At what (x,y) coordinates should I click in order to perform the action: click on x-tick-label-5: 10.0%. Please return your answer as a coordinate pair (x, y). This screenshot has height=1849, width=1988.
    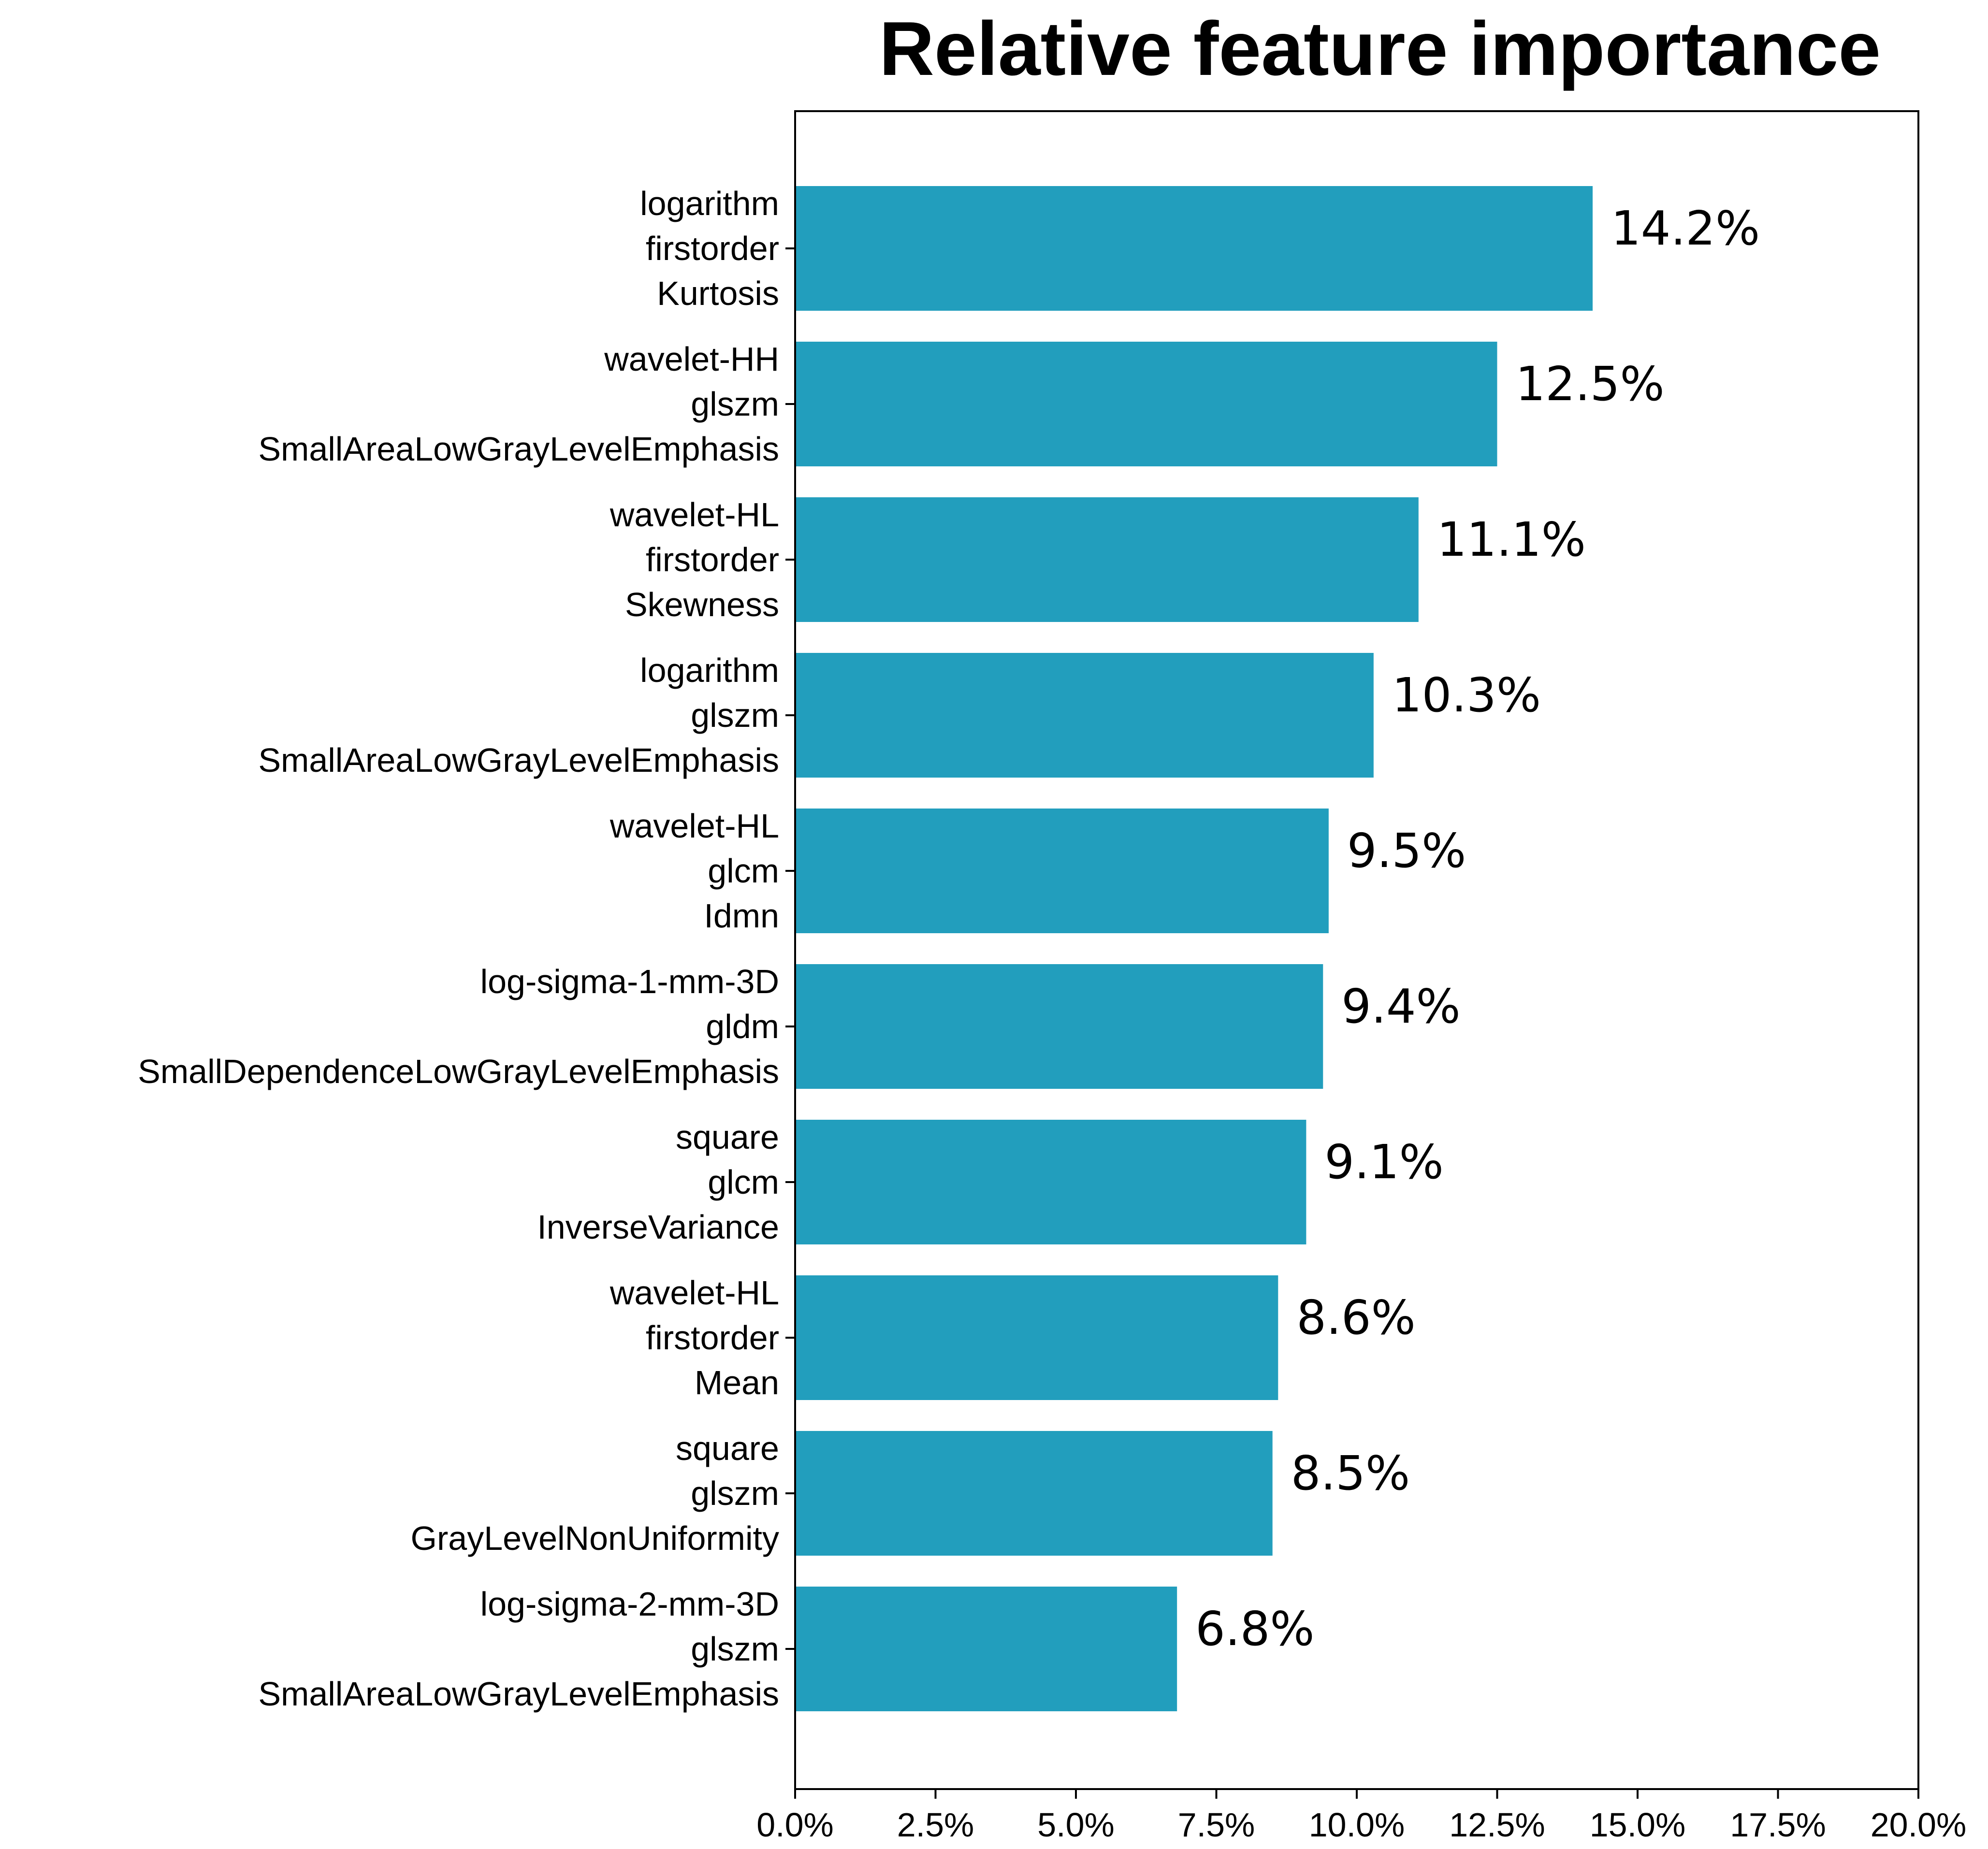
    Looking at the image, I should click on (1357, 1825).